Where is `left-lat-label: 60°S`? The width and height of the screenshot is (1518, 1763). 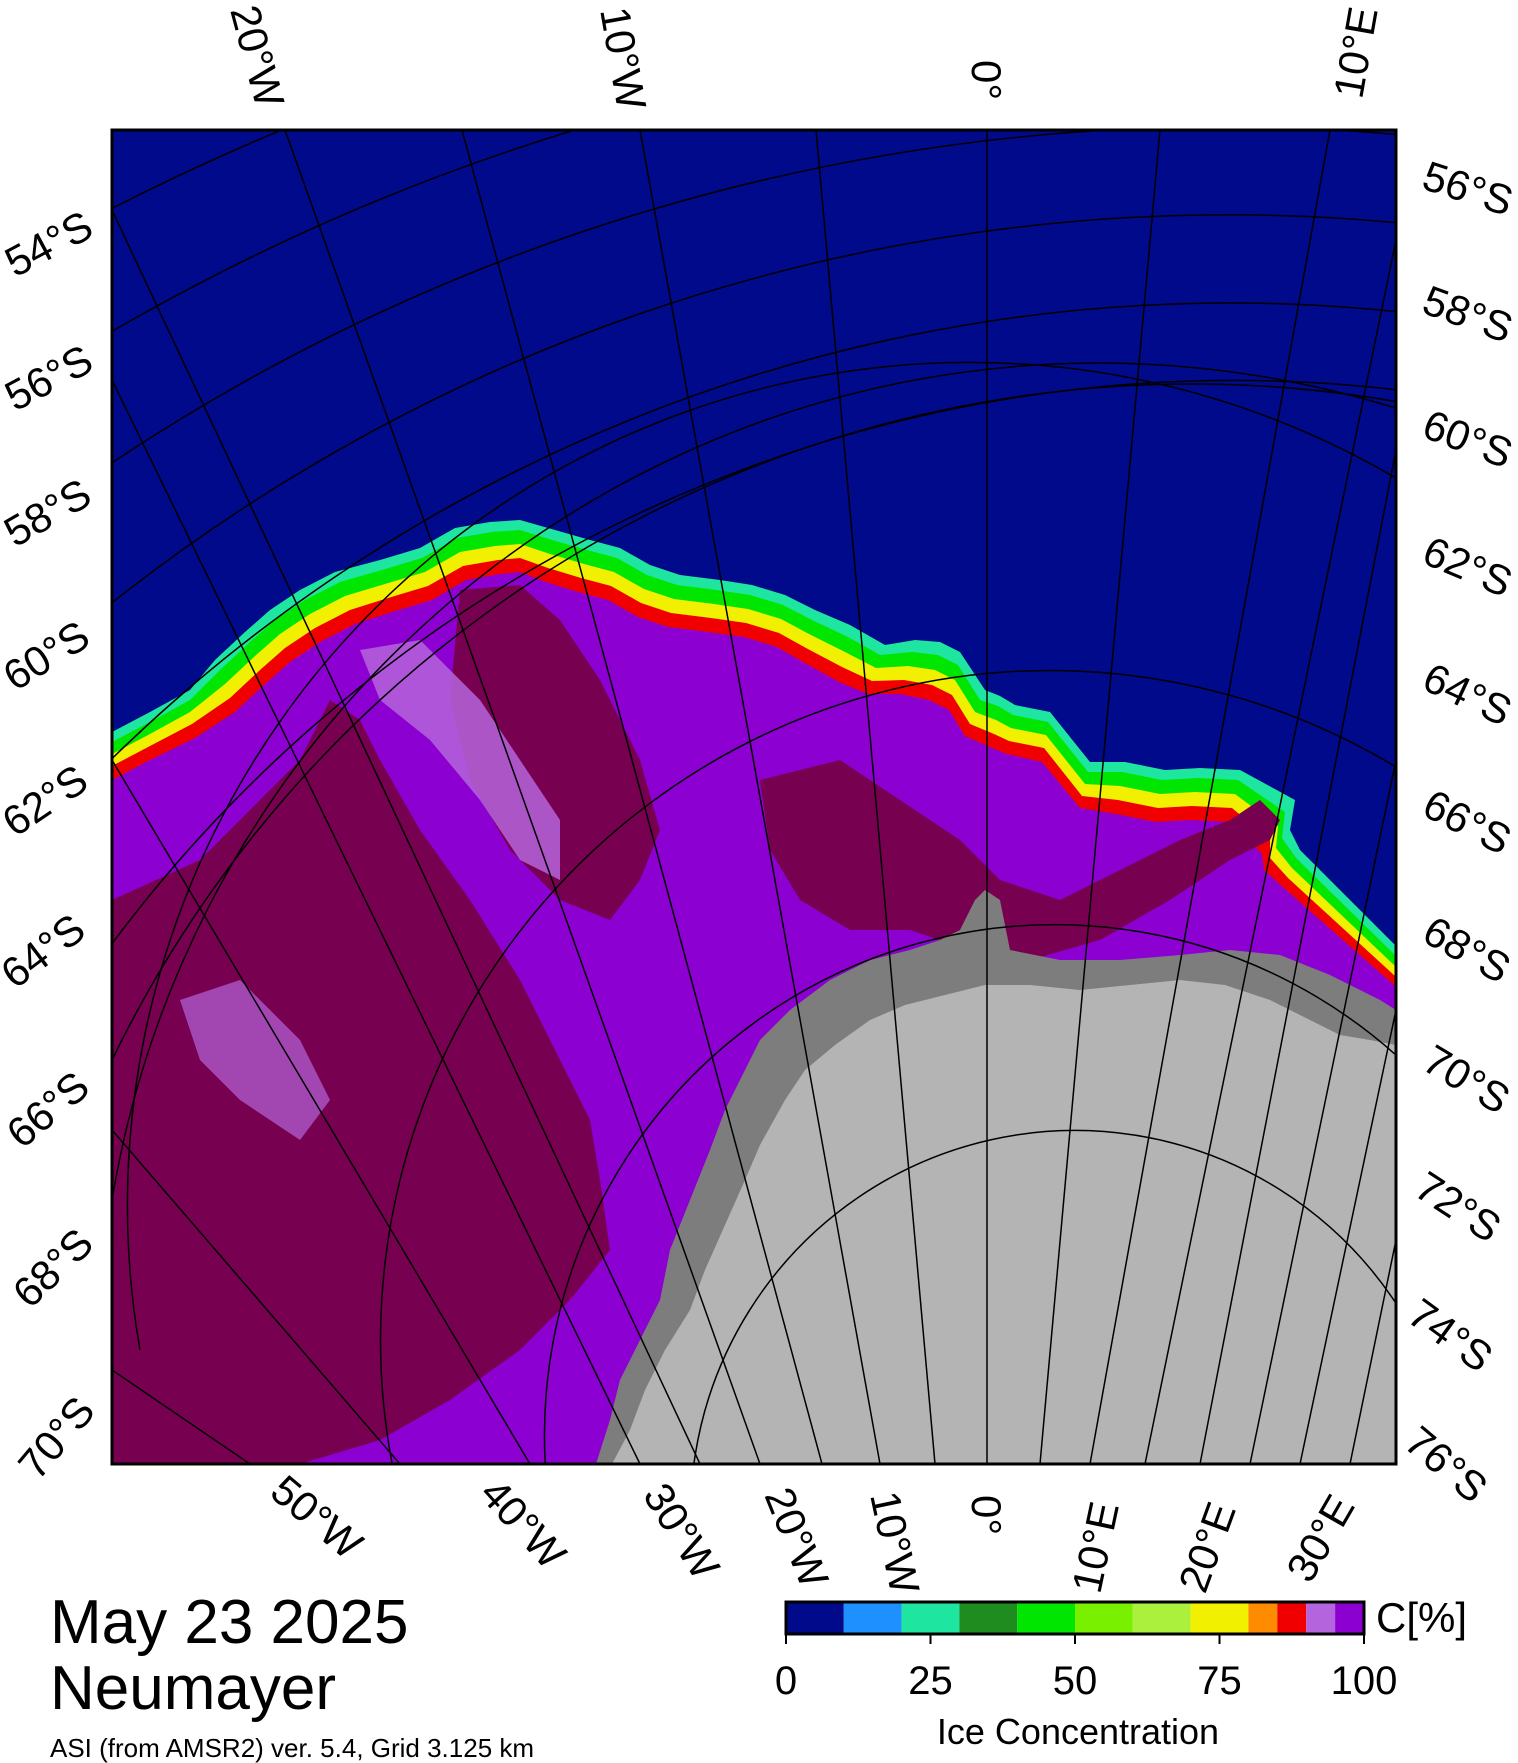 left-lat-label: 60°S is located at coordinates (48, 655).